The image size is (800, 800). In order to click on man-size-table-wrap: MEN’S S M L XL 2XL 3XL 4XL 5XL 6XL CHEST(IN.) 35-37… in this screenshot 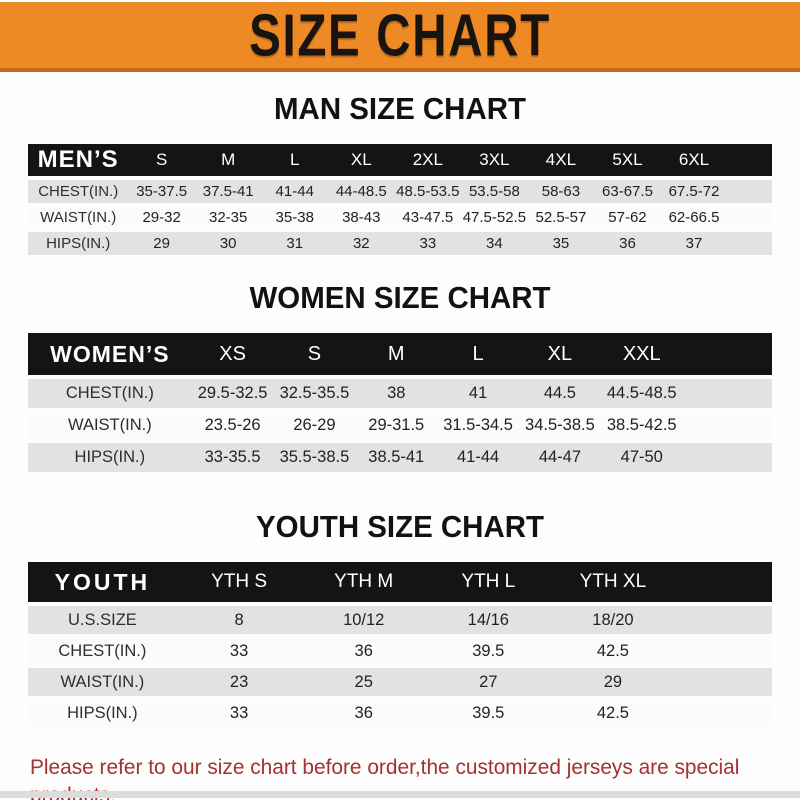, I will do `click(400, 201)`.